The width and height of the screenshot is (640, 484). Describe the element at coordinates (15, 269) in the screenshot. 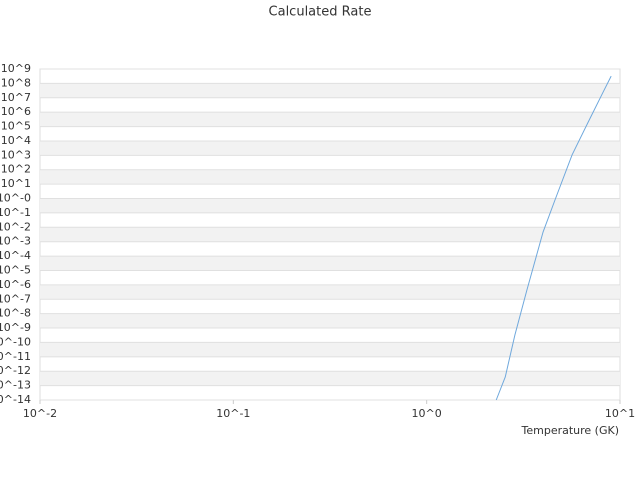

I see `y-tick-label: 10^-5` at that location.